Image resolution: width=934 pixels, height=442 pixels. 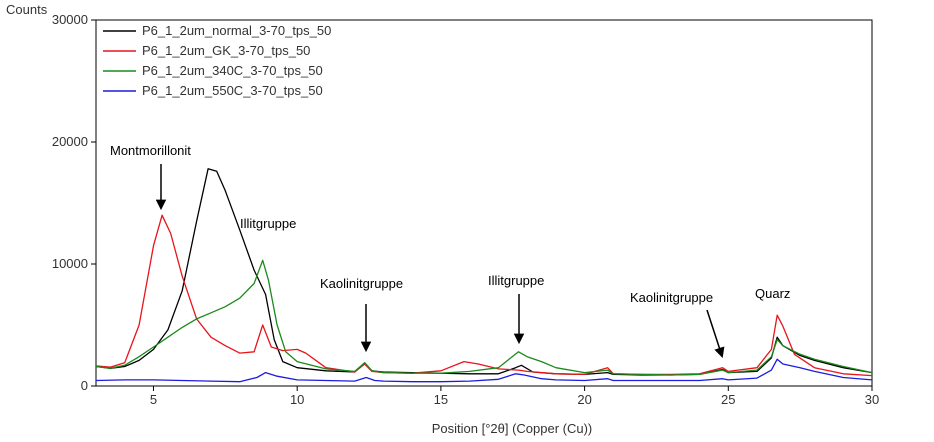 What do you see at coordinates (512, 428) in the screenshot?
I see `x-axis-title: Position [°2θ] (Copper (Cu))` at bounding box center [512, 428].